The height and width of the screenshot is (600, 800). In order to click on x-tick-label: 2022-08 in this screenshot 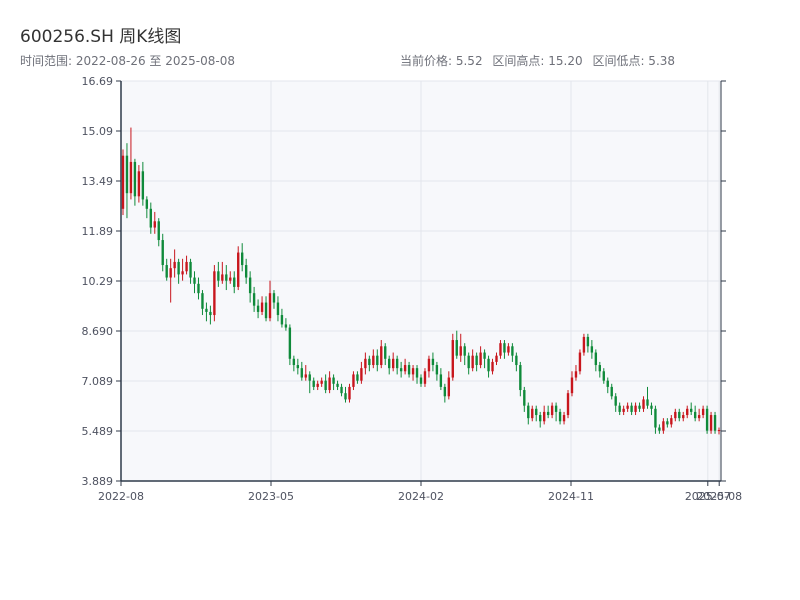, I will do `click(121, 496)`.